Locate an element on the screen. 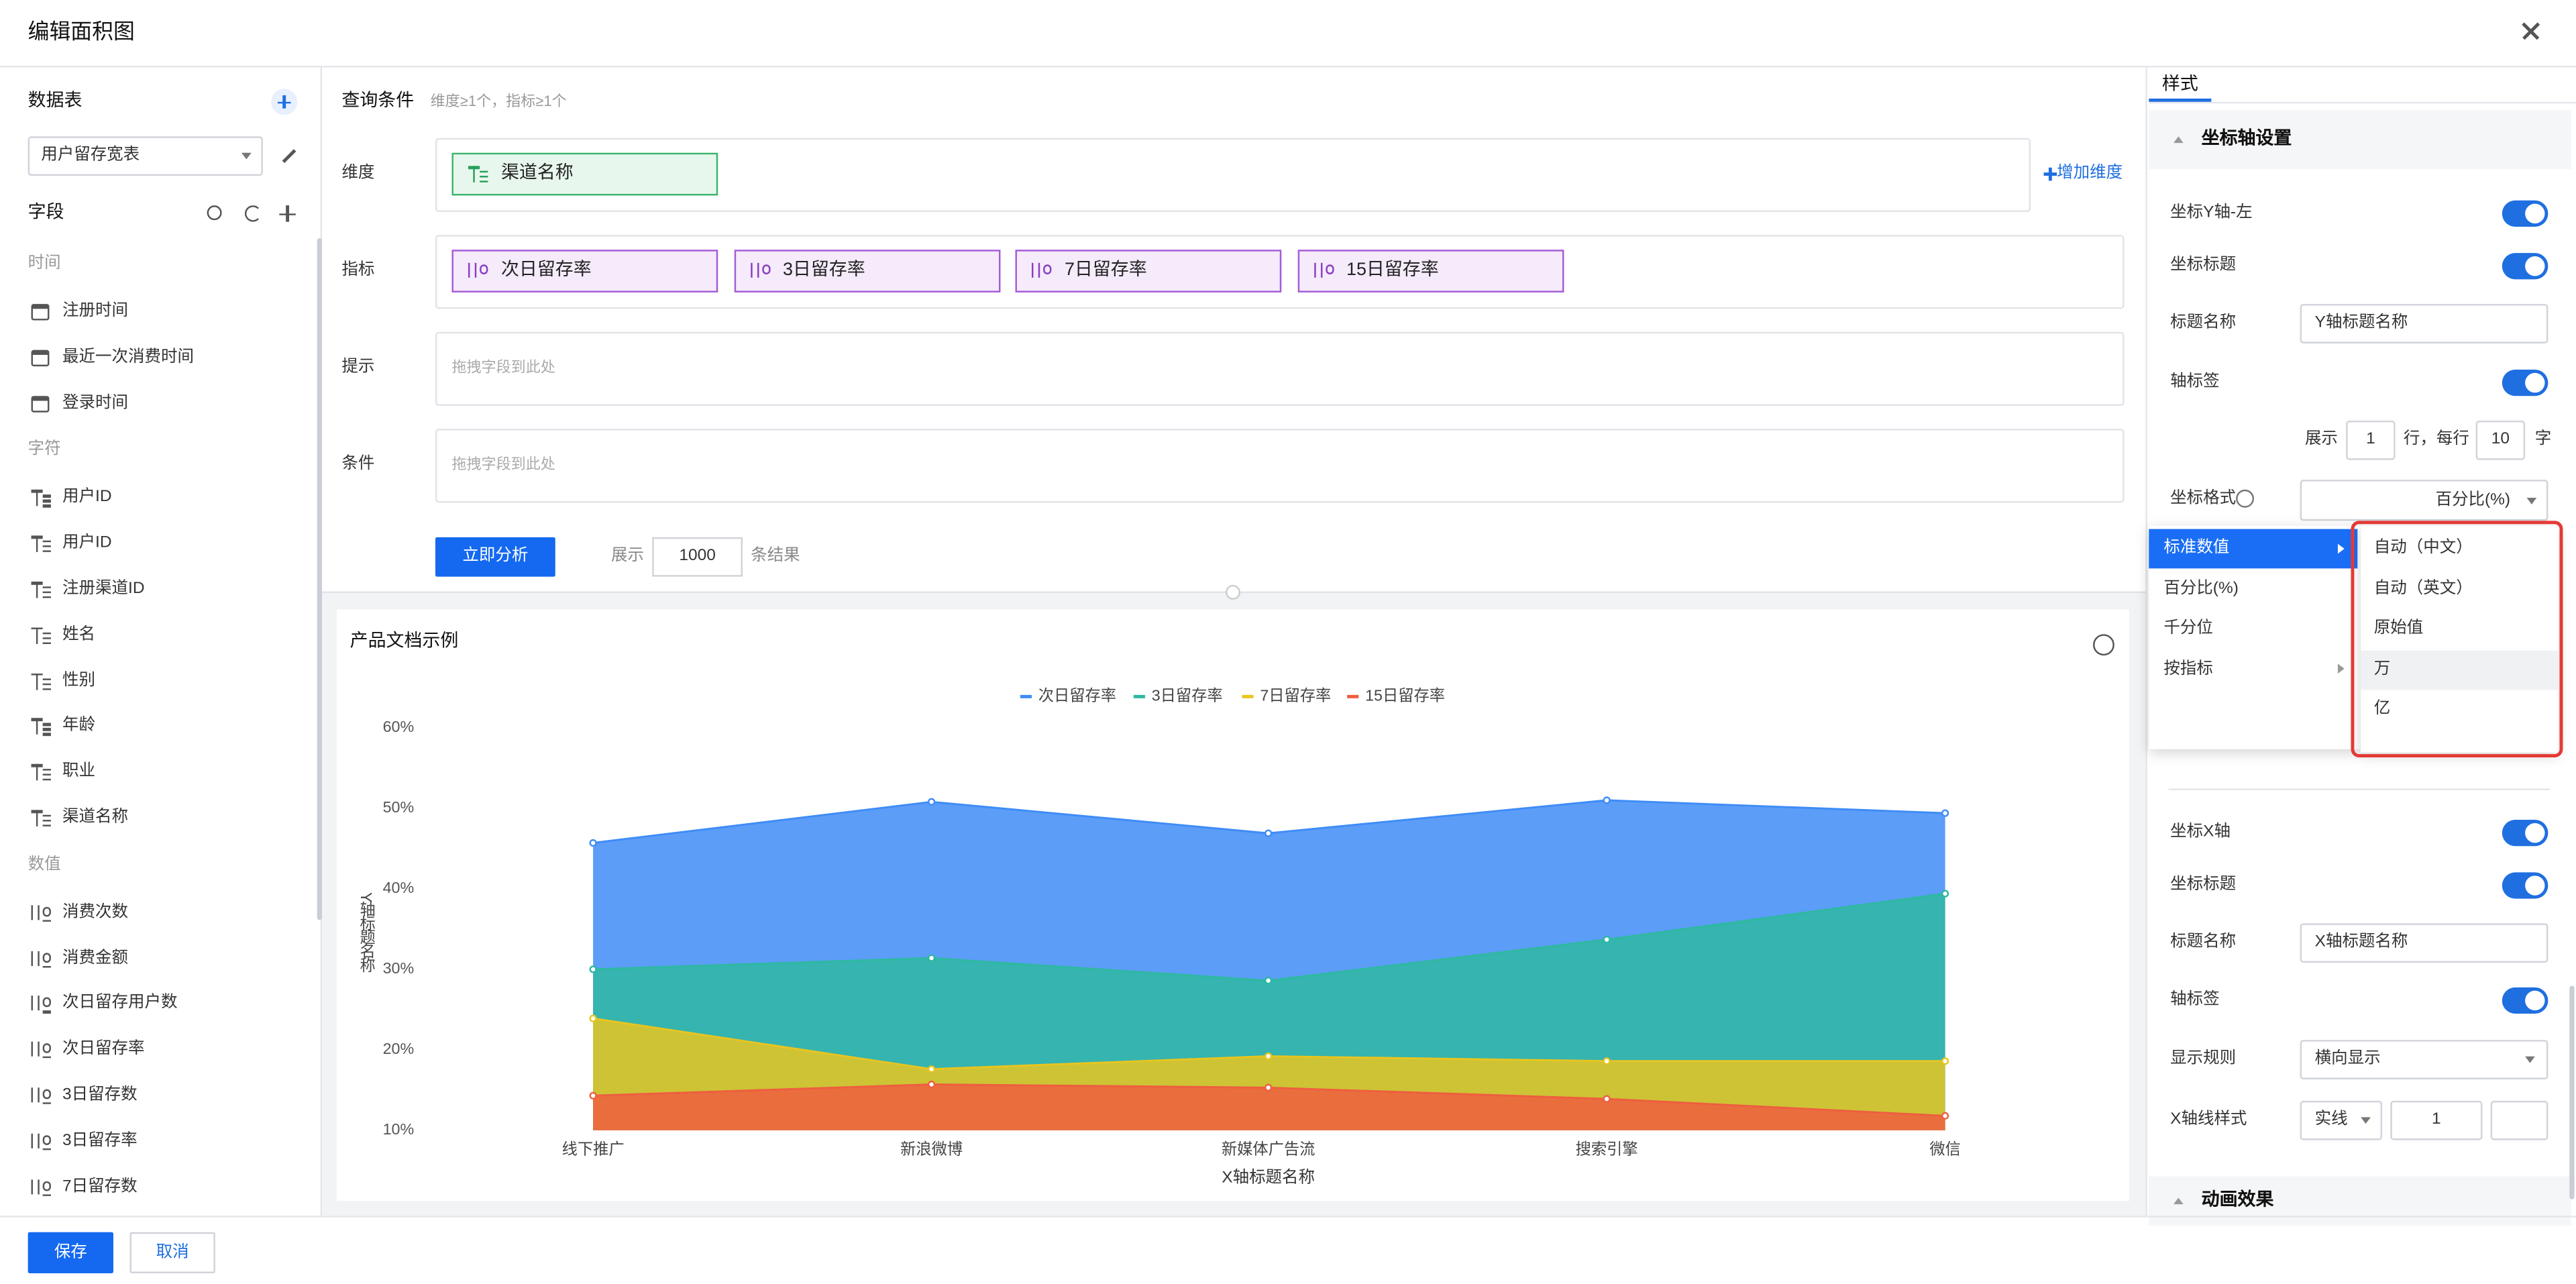  cancel-label: 取消 is located at coordinates (172, 1251).